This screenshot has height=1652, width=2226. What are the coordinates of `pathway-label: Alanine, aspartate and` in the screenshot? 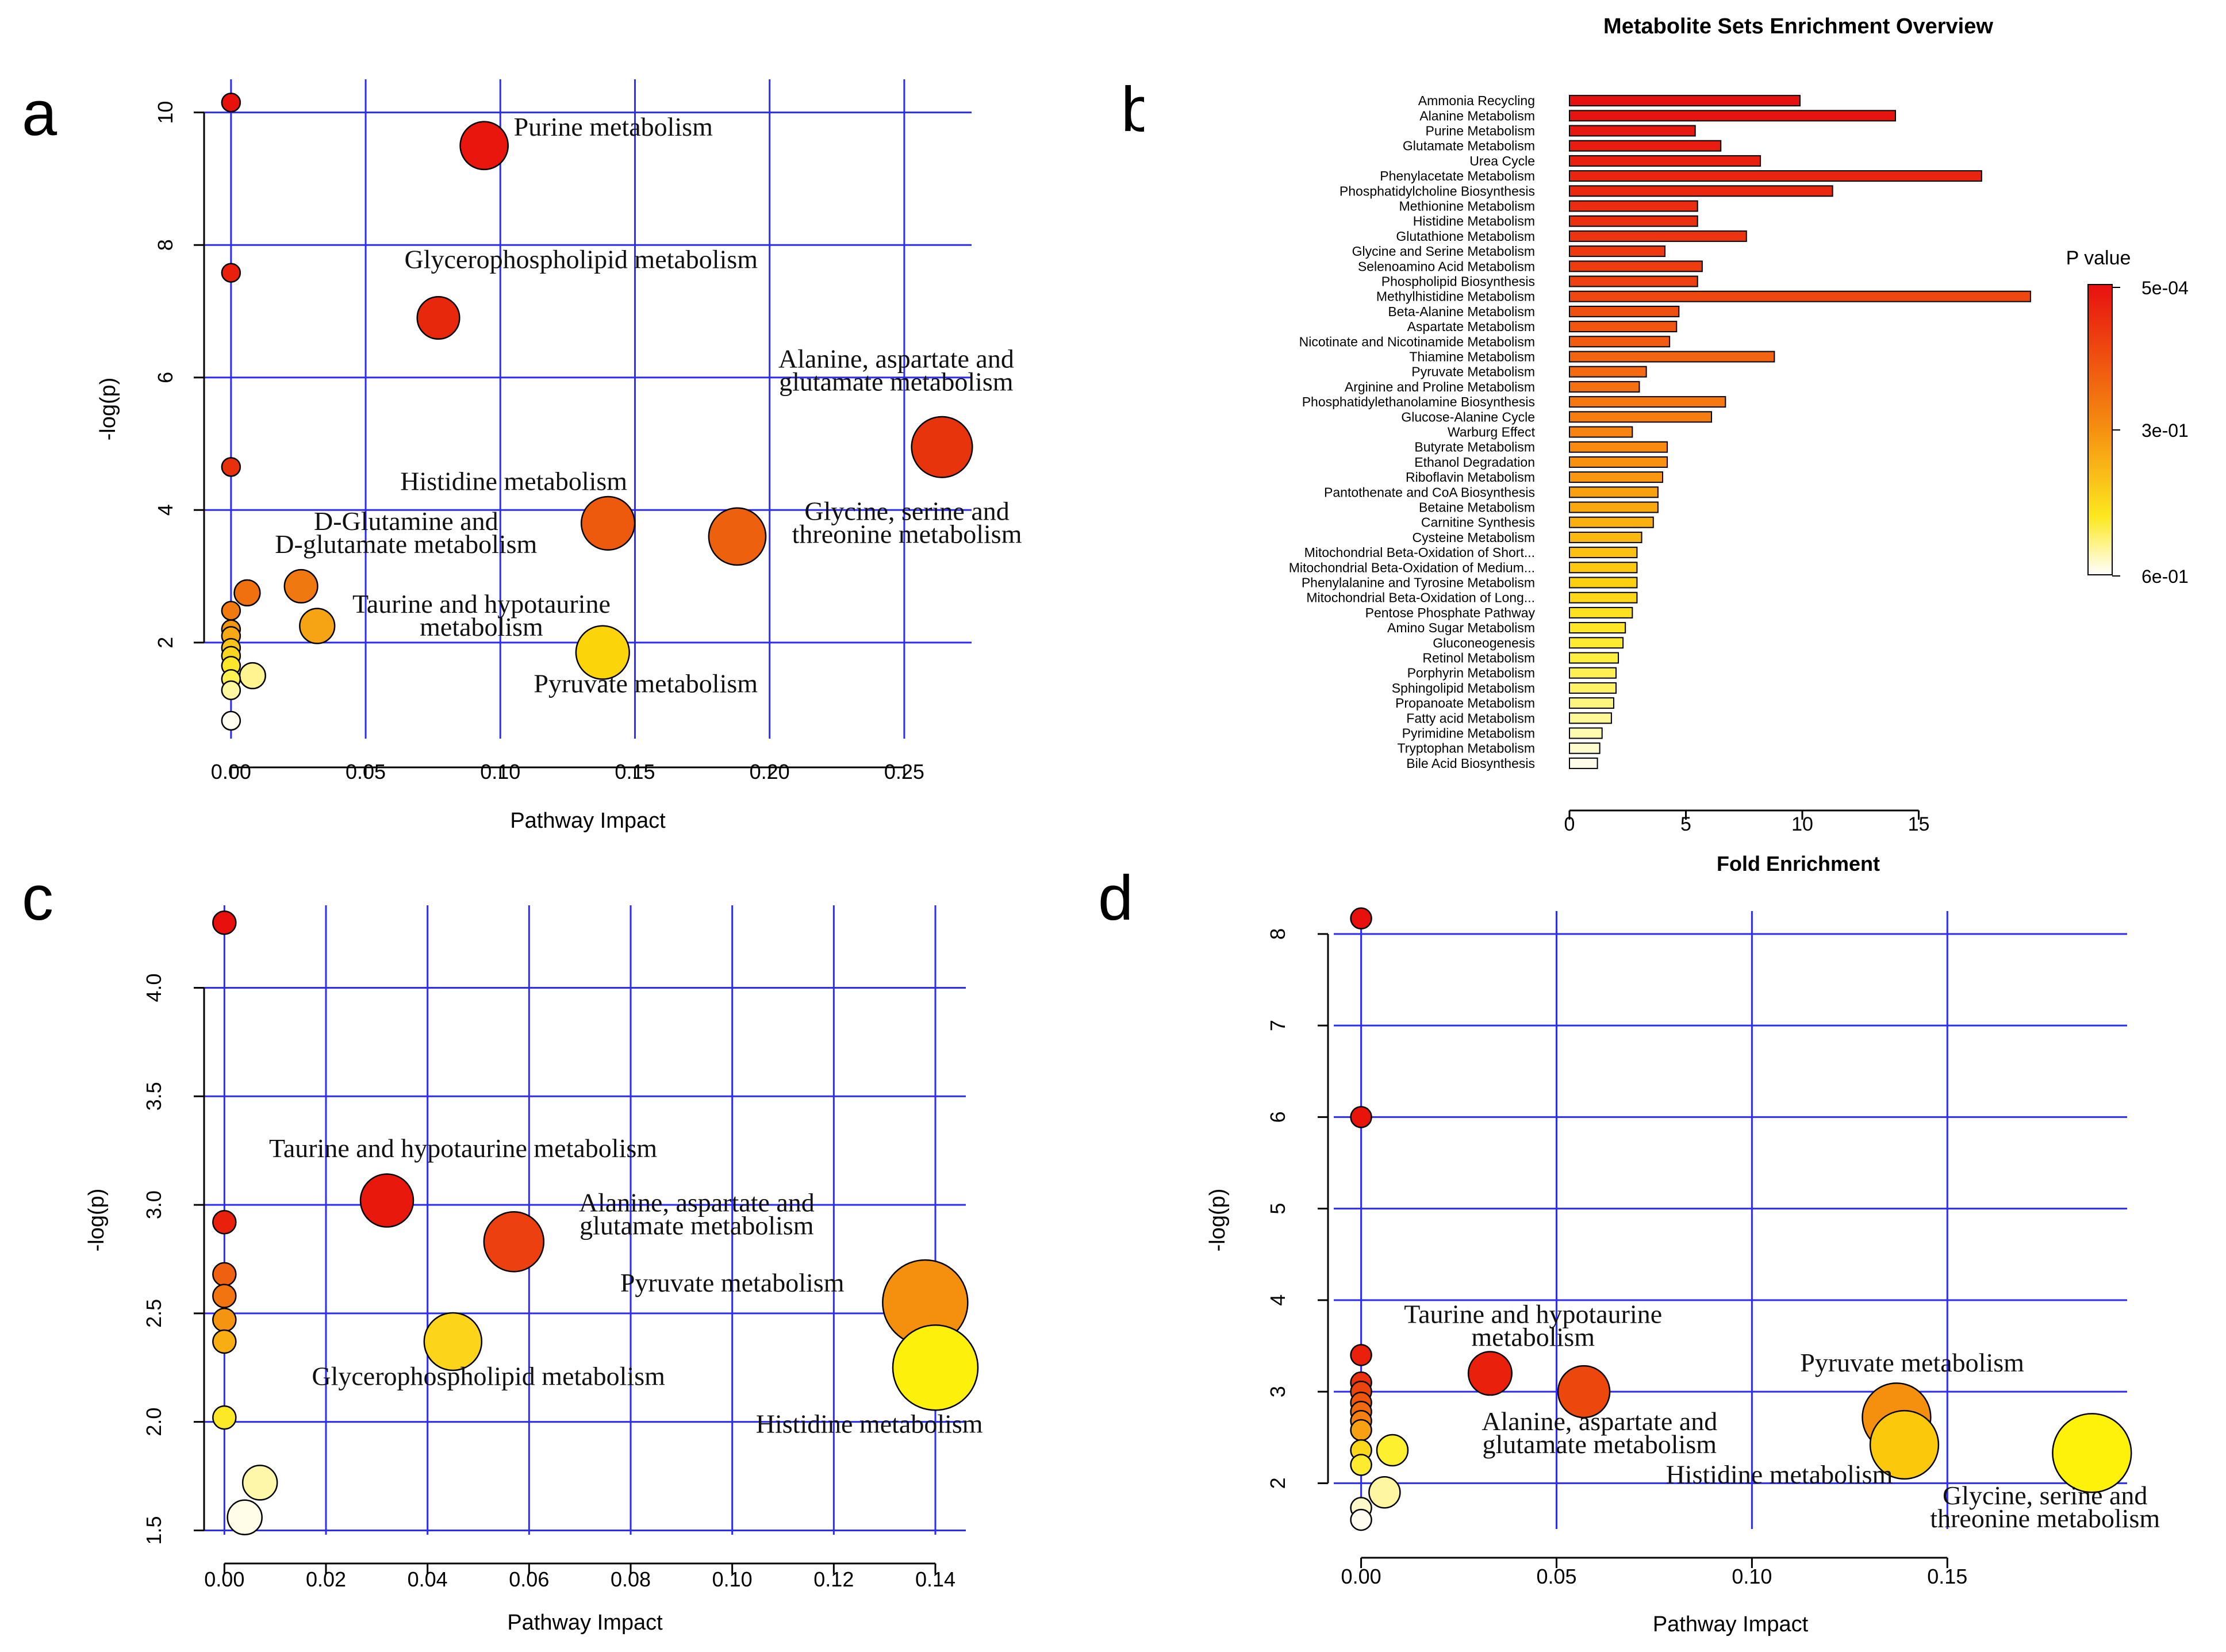 It's located at (896, 359).